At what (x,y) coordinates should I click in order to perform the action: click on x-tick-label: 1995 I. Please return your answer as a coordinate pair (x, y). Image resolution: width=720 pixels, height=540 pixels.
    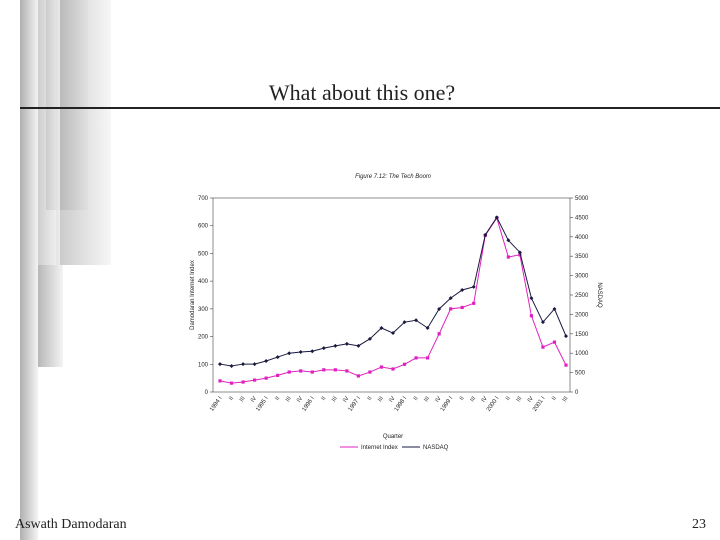
    Looking at the image, I should click on (262, 403).